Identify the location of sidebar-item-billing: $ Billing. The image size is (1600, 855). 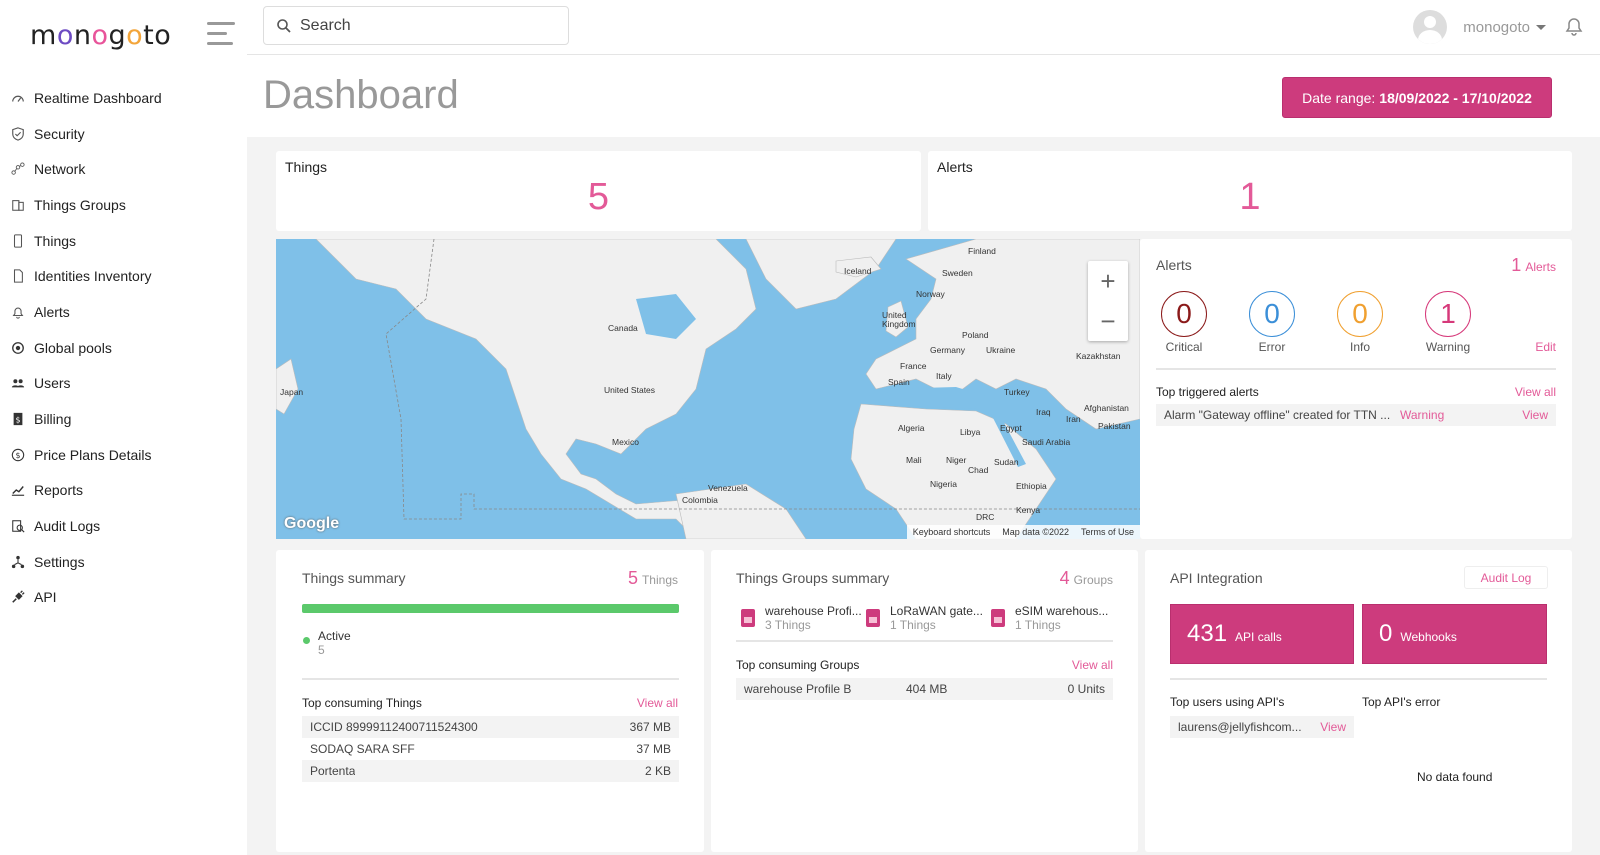
(123, 419).